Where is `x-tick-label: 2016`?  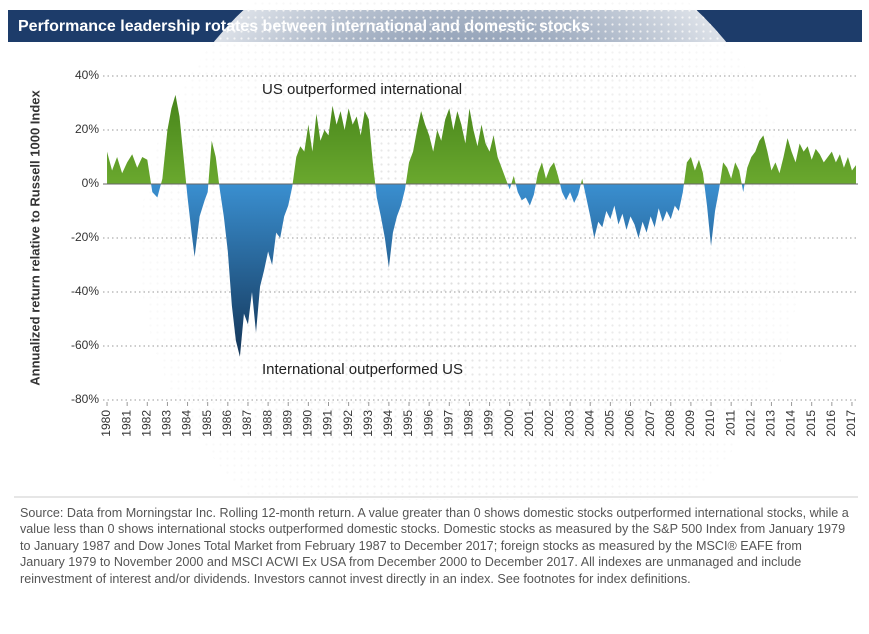 x-tick-label: 2016 is located at coordinates (831, 423).